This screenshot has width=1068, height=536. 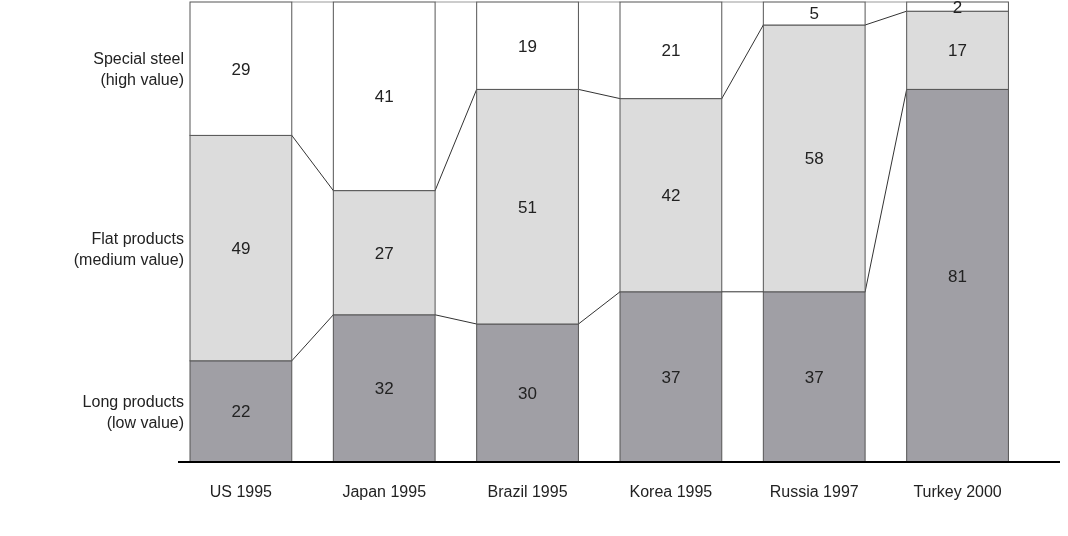 I want to click on data-label: 5, so click(x=814, y=14).